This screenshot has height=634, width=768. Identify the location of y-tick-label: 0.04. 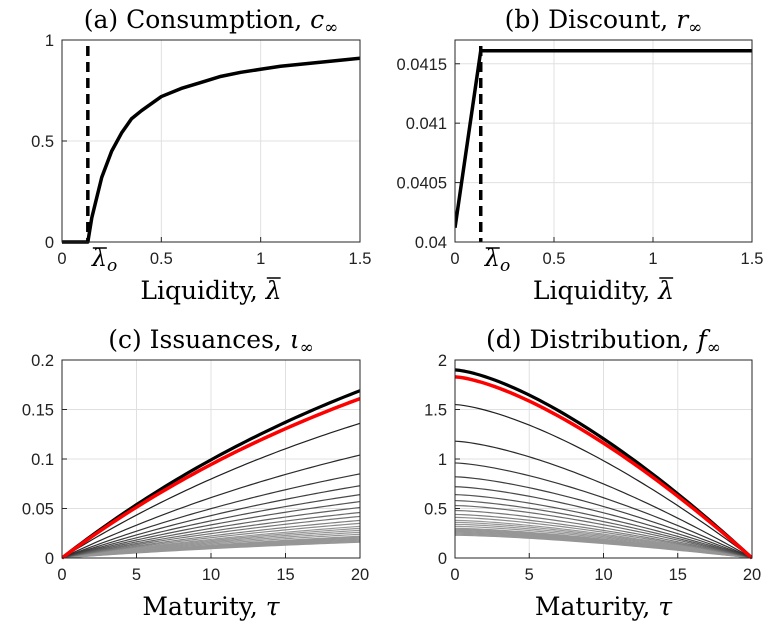
(431, 243).